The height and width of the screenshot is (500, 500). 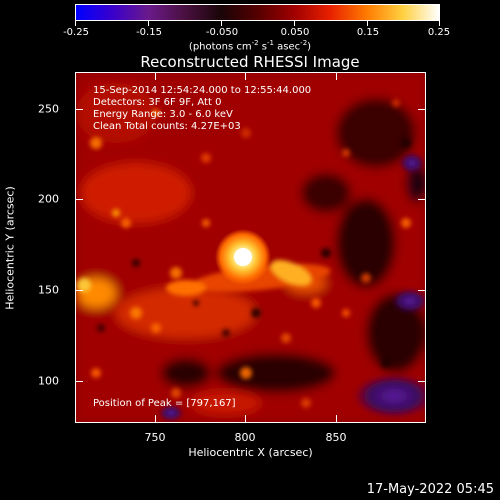 What do you see at coordinates (245, 437) in the screenshot?
I see `x-tick-label: 800` at bounding box center [245, 437].